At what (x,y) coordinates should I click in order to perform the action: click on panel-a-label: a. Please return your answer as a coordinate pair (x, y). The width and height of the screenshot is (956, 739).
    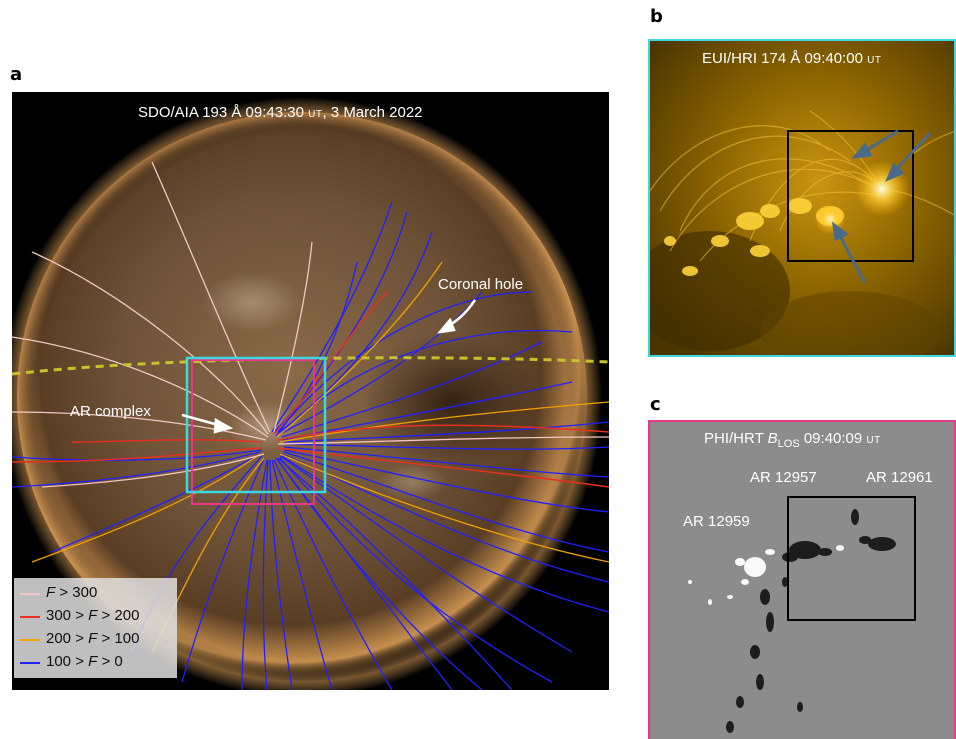
    Looking at the image, I should click on (16, 74).